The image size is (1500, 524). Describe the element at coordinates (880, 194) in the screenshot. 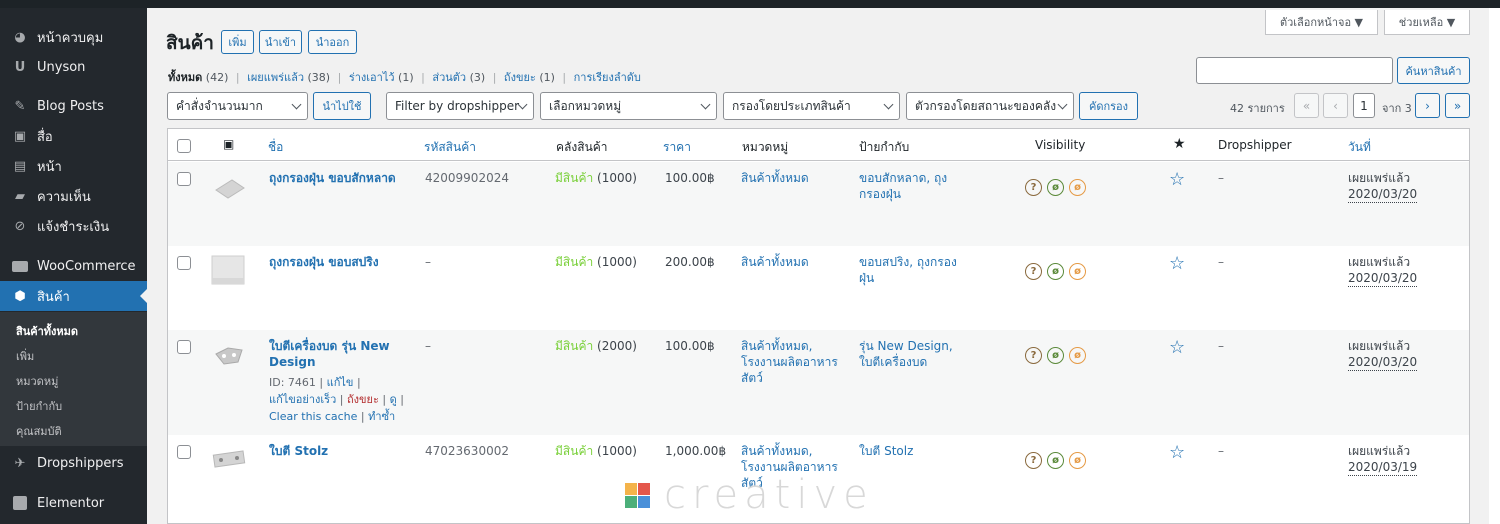

I see `tag-text: กรองฝุ่น` at that location.